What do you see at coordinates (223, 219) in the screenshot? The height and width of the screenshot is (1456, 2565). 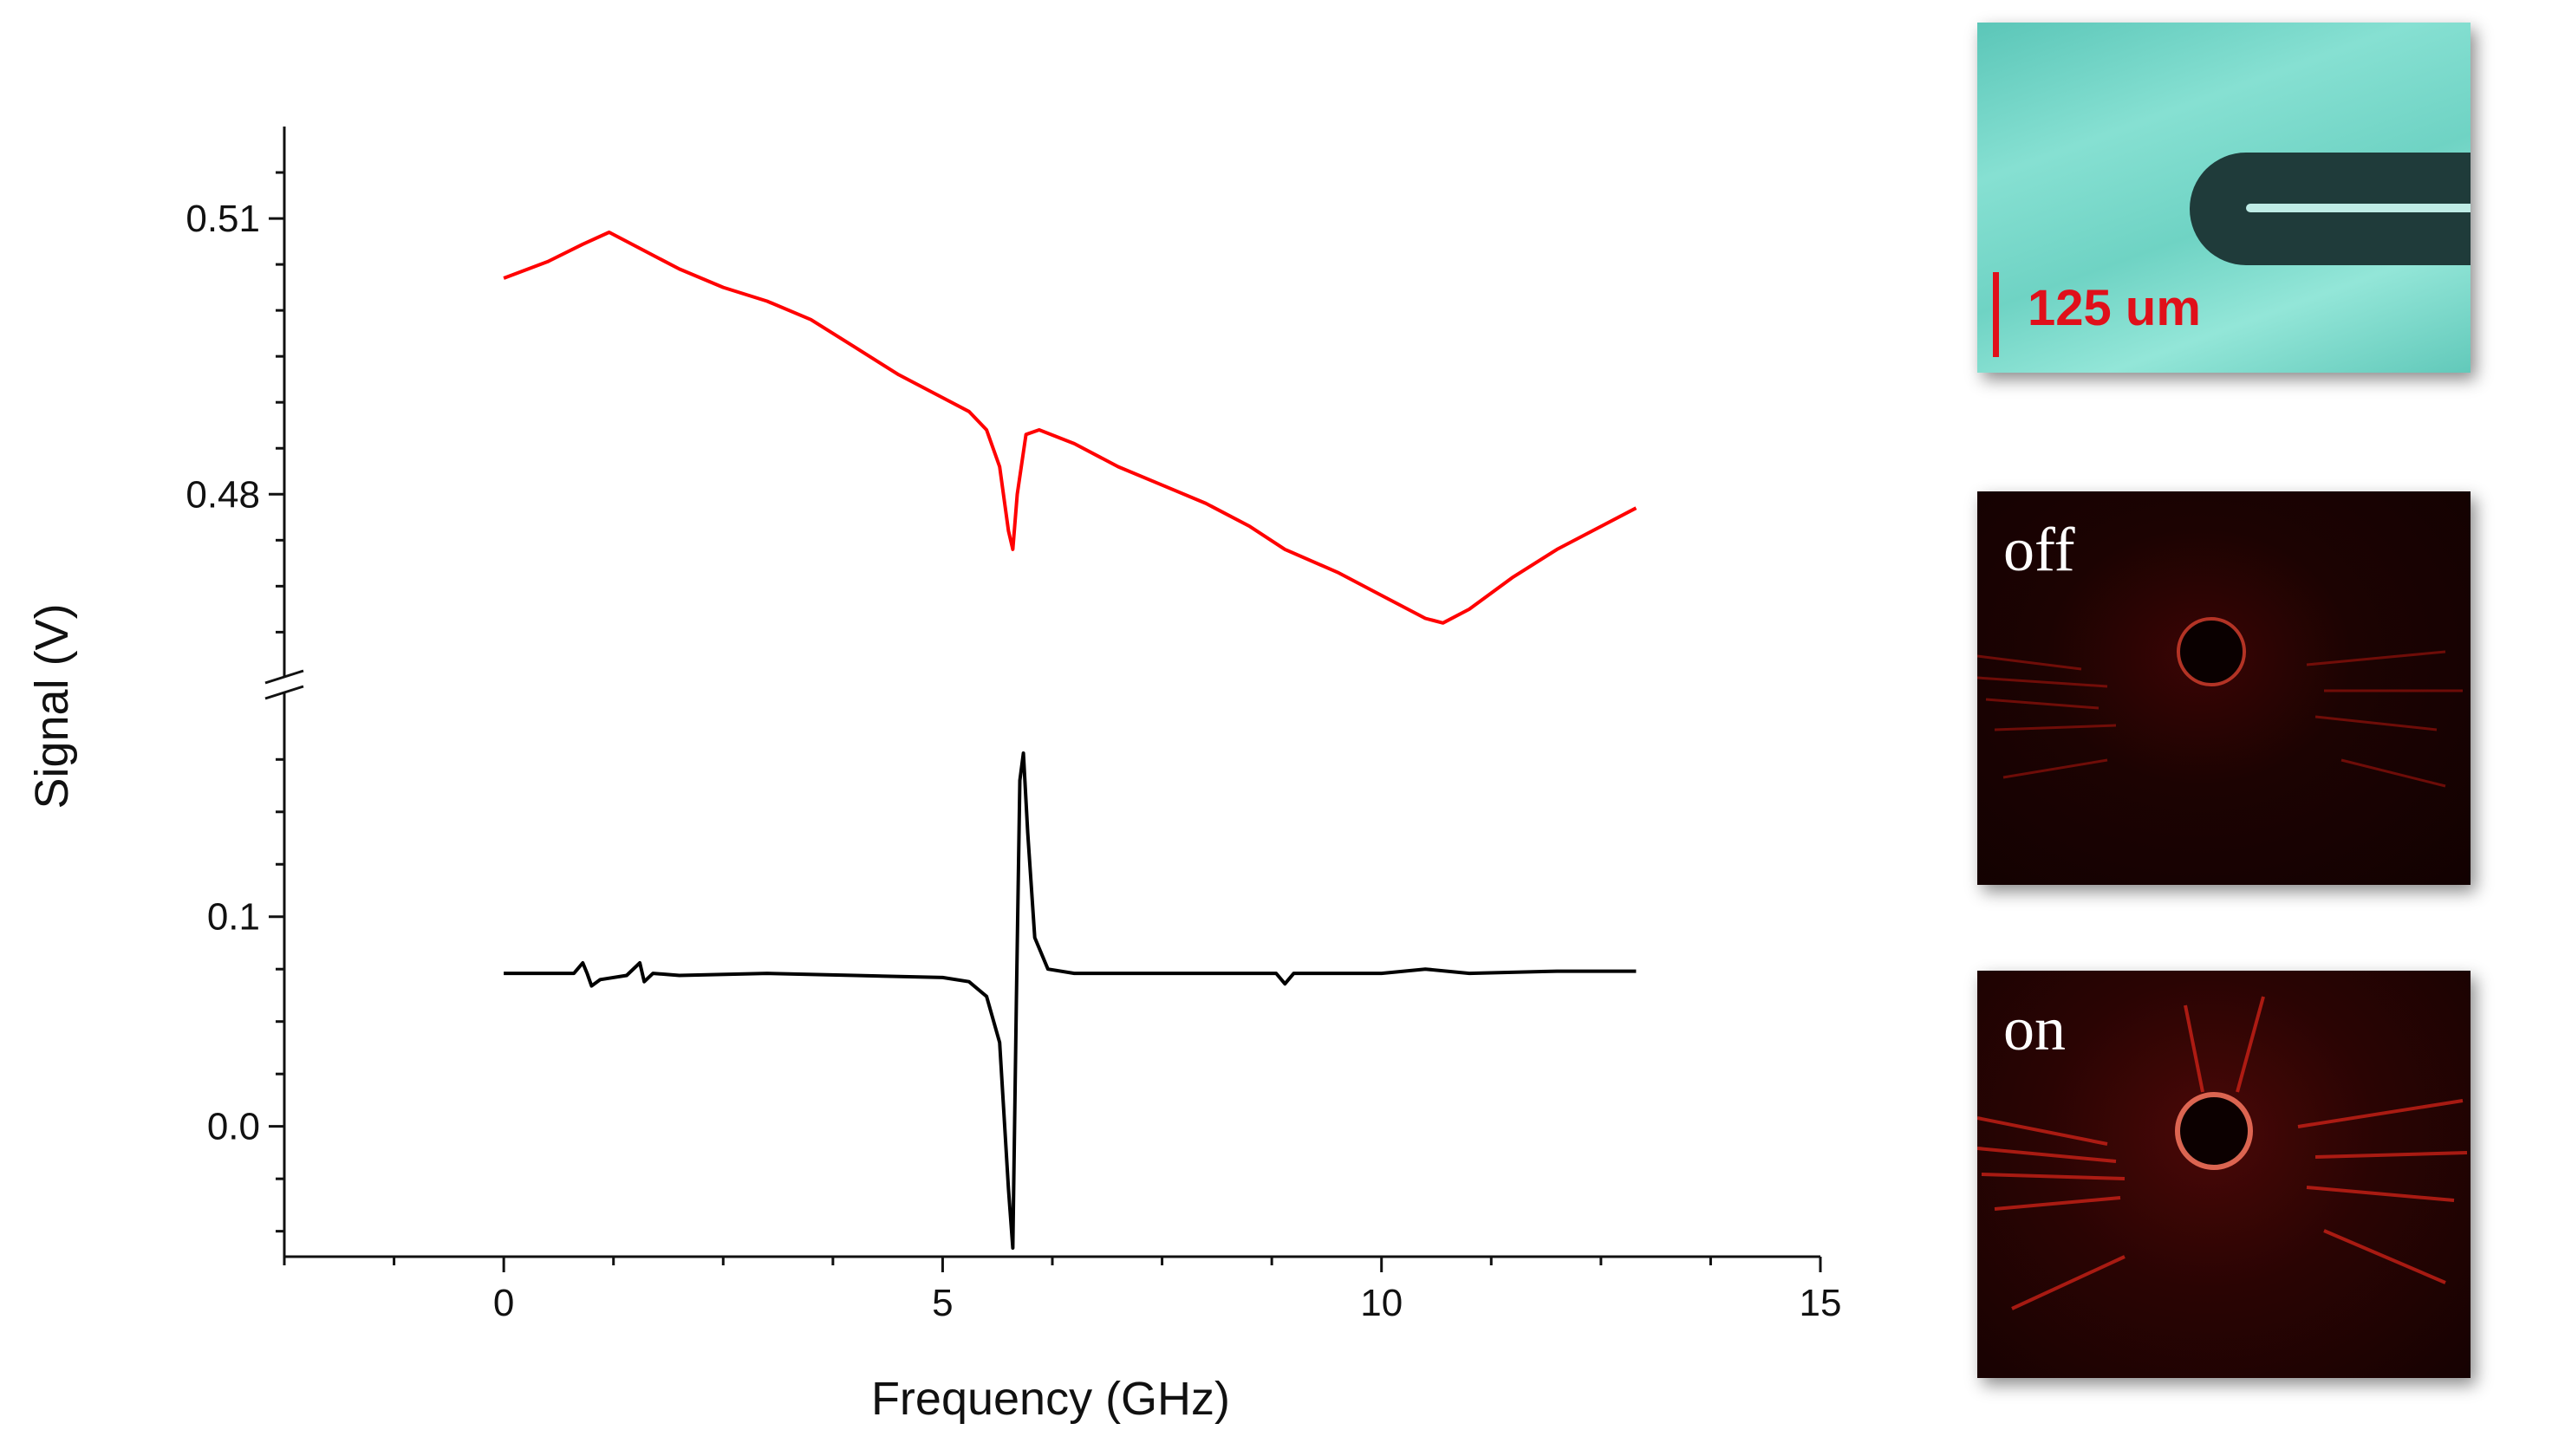 I see `y-tick-label: 0.51` at bounding box center [223, 219].